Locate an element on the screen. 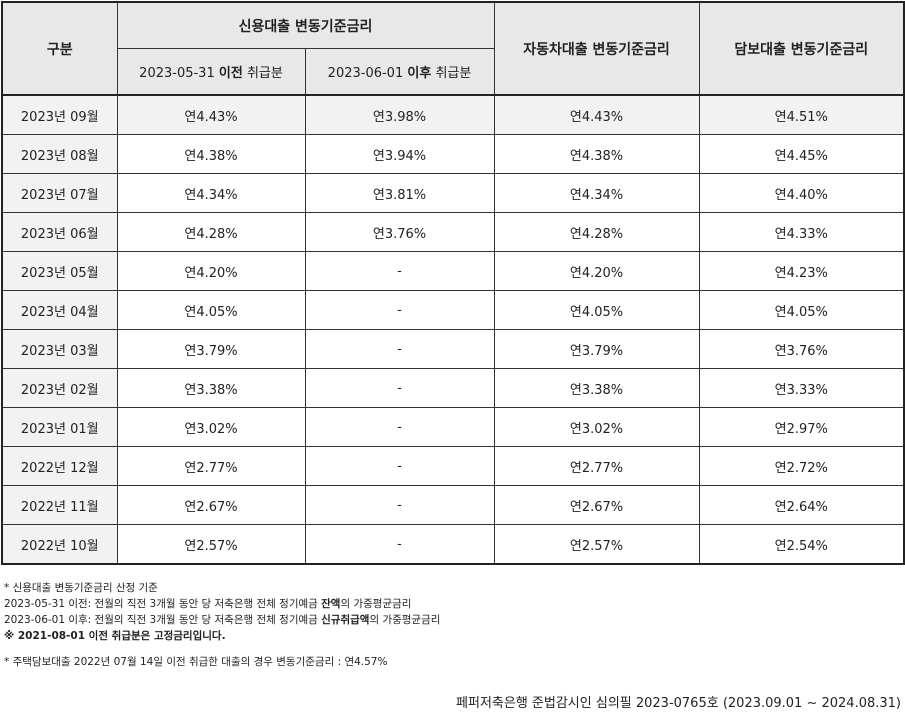 The image size is (905, 715). row-auto: 연4.34% is located at coordinates (596, 193).